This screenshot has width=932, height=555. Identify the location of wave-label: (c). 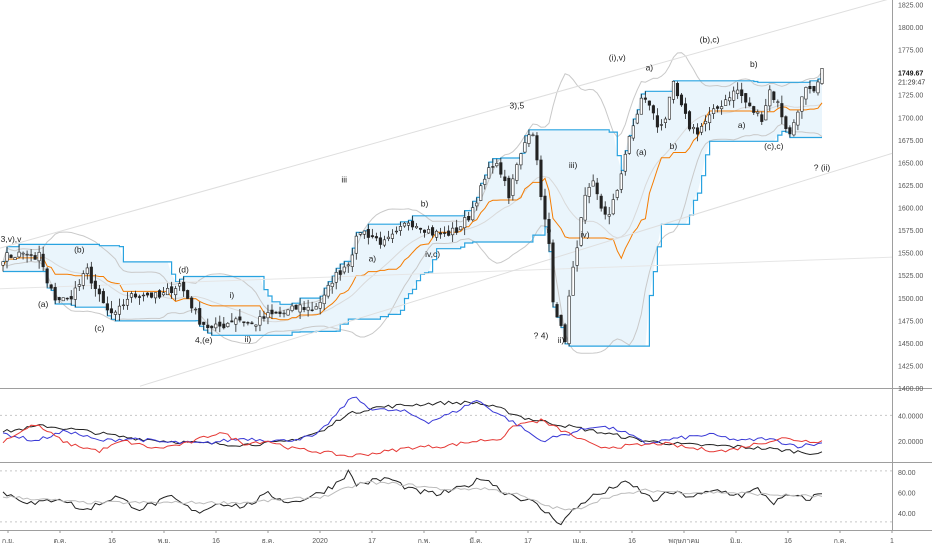
(99, 328).